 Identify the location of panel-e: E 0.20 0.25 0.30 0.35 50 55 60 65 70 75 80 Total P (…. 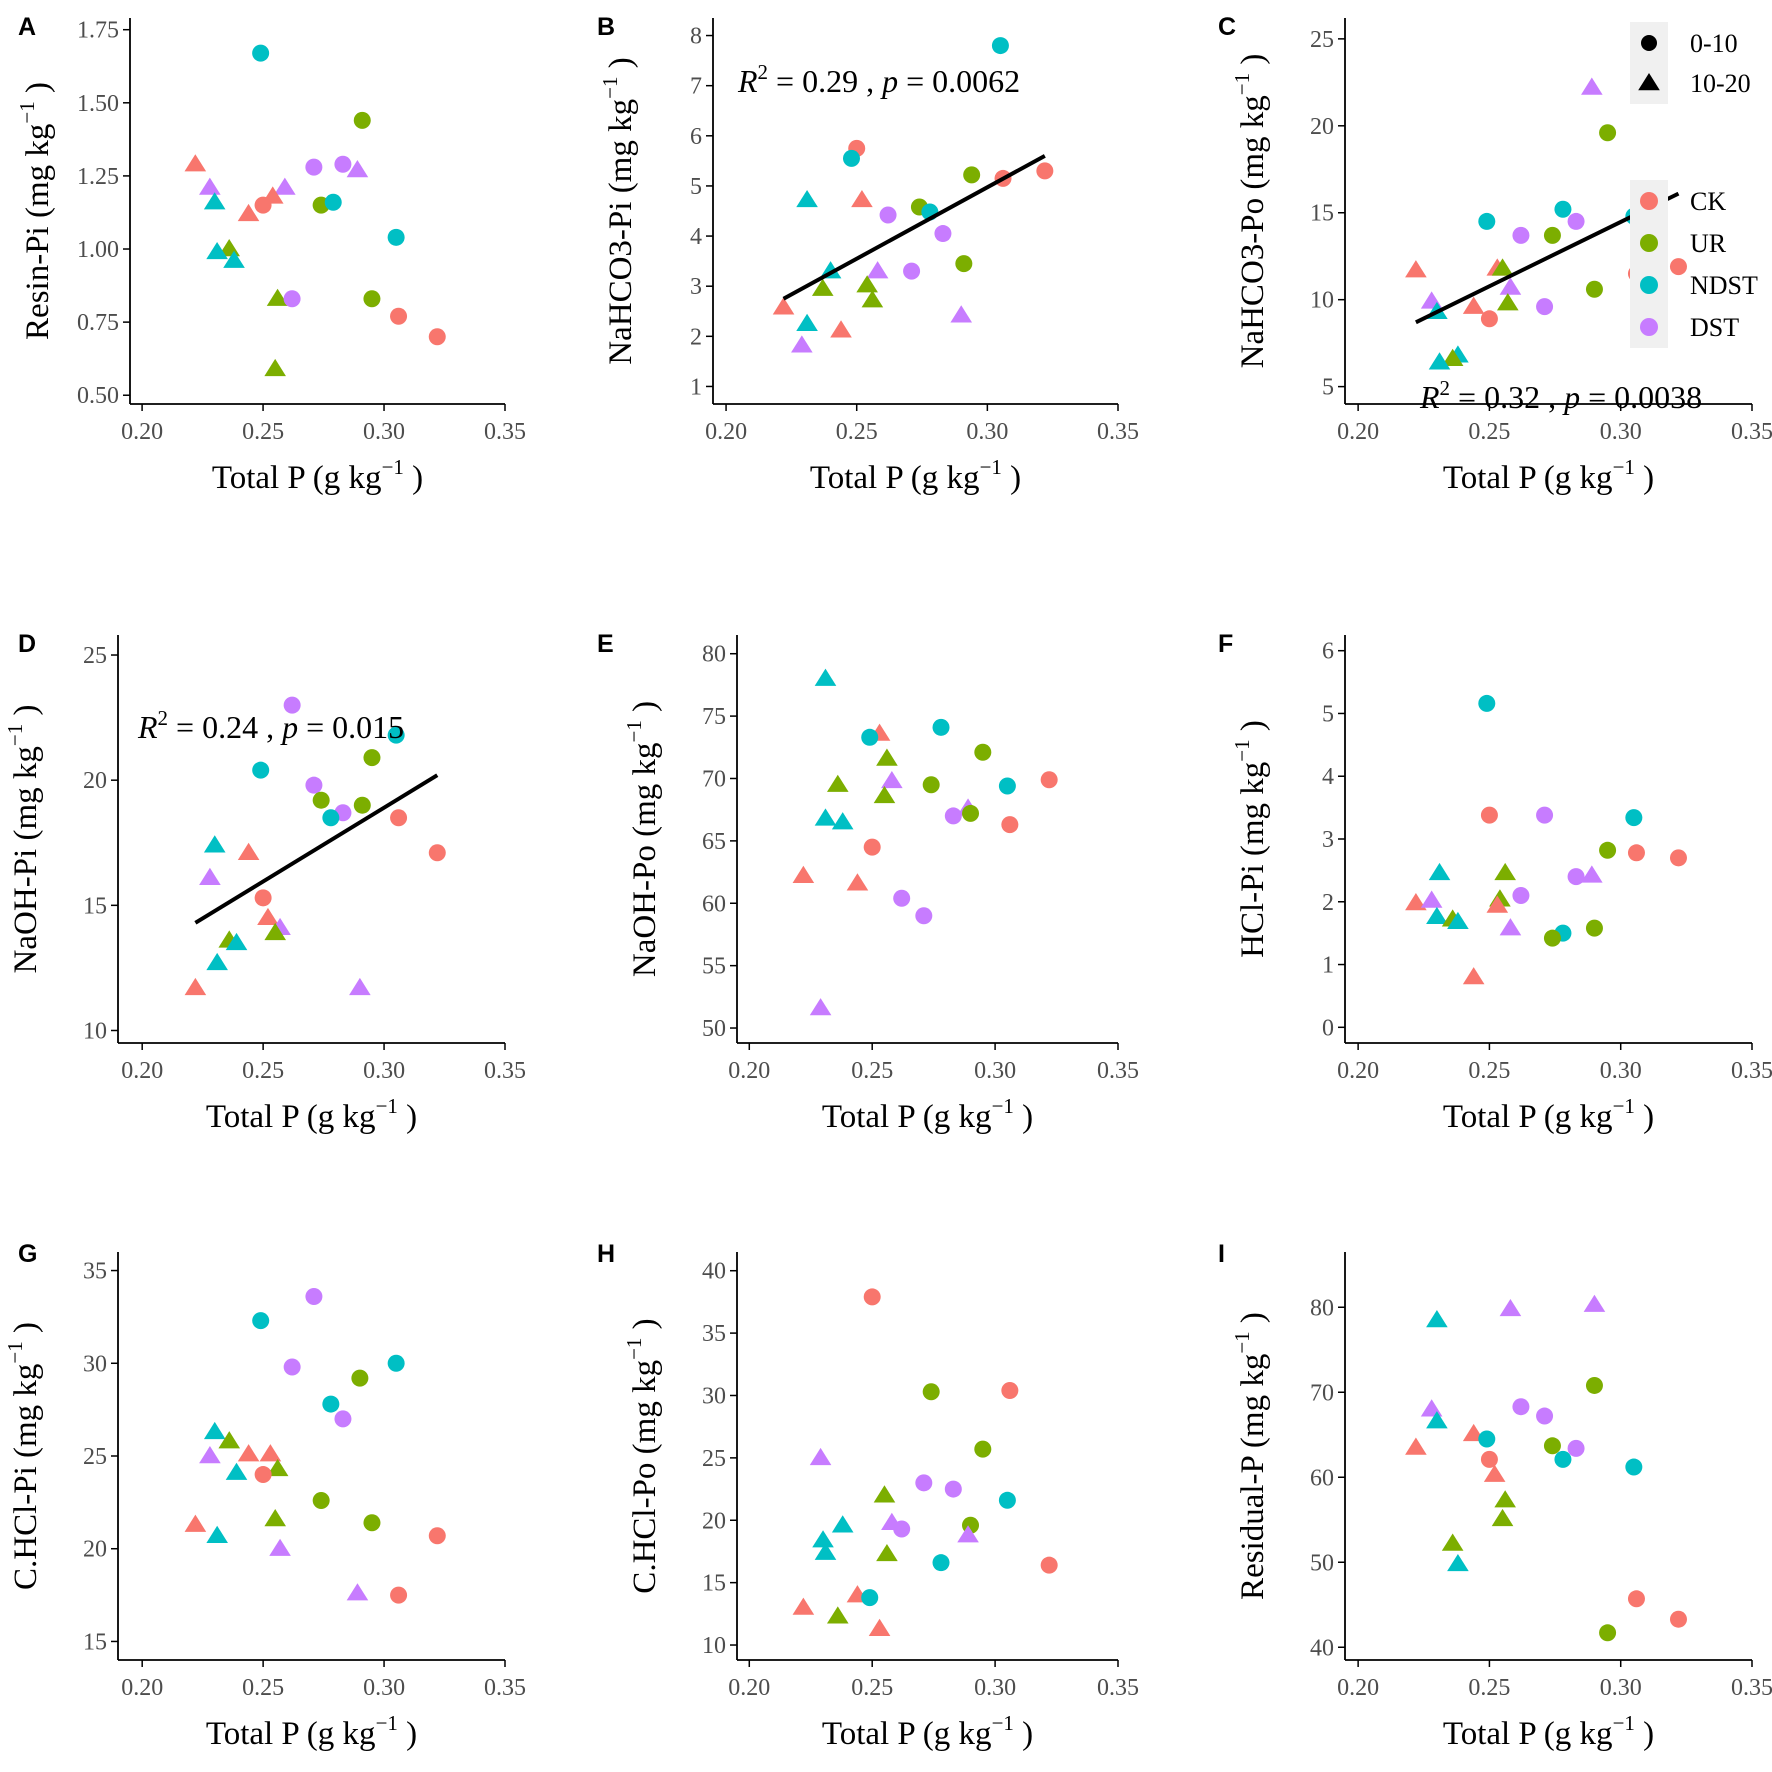
(868, 882).